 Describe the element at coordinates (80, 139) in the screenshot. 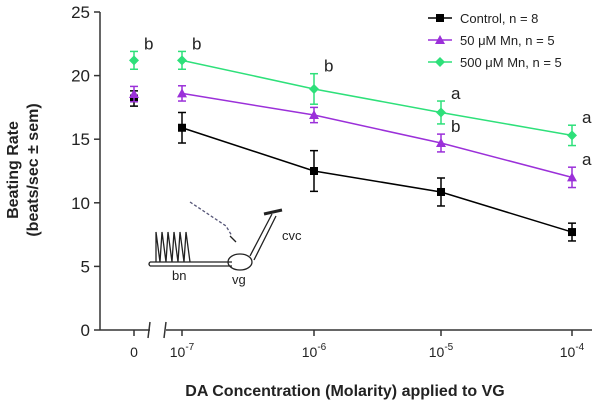

I see `y-tick-label: 15` at that location.